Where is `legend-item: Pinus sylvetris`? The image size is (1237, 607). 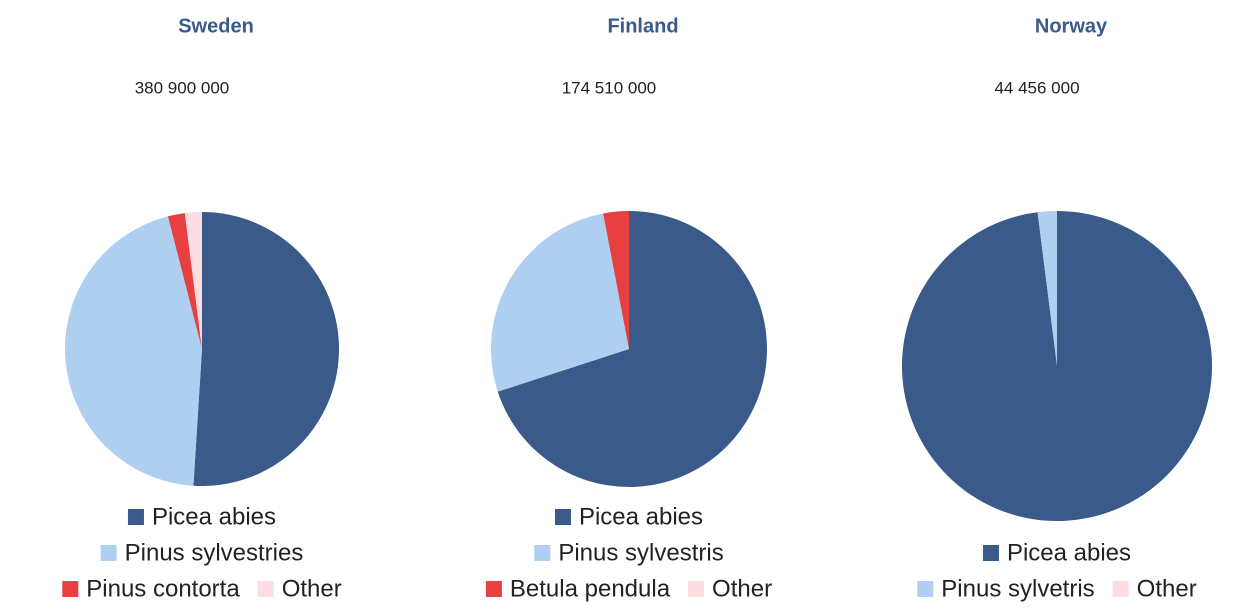
legend-item: Pinus sylvetris is located at coordinates (1006, 588).